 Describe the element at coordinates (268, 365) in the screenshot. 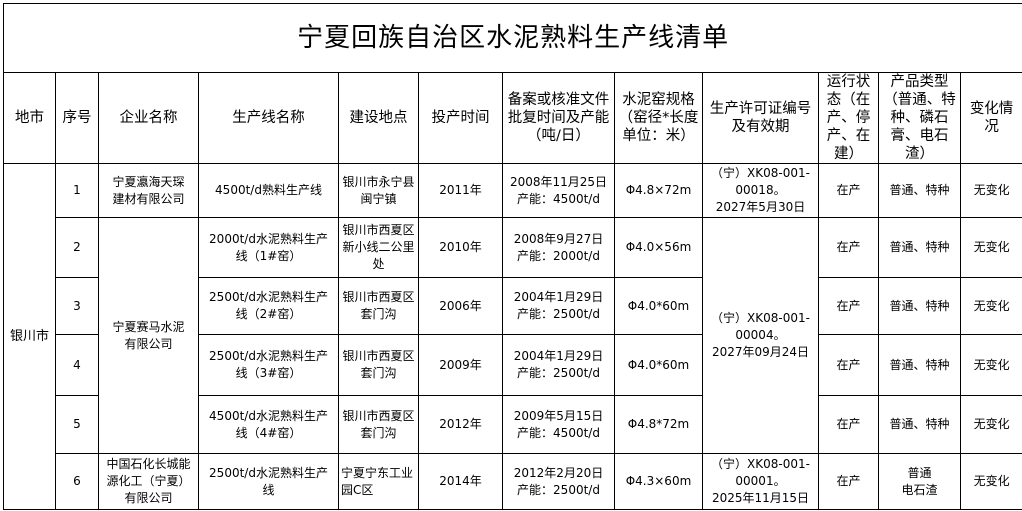

I see `line-cell: 2500t/d水泥熟料生产 线（3#窑）` at that location.